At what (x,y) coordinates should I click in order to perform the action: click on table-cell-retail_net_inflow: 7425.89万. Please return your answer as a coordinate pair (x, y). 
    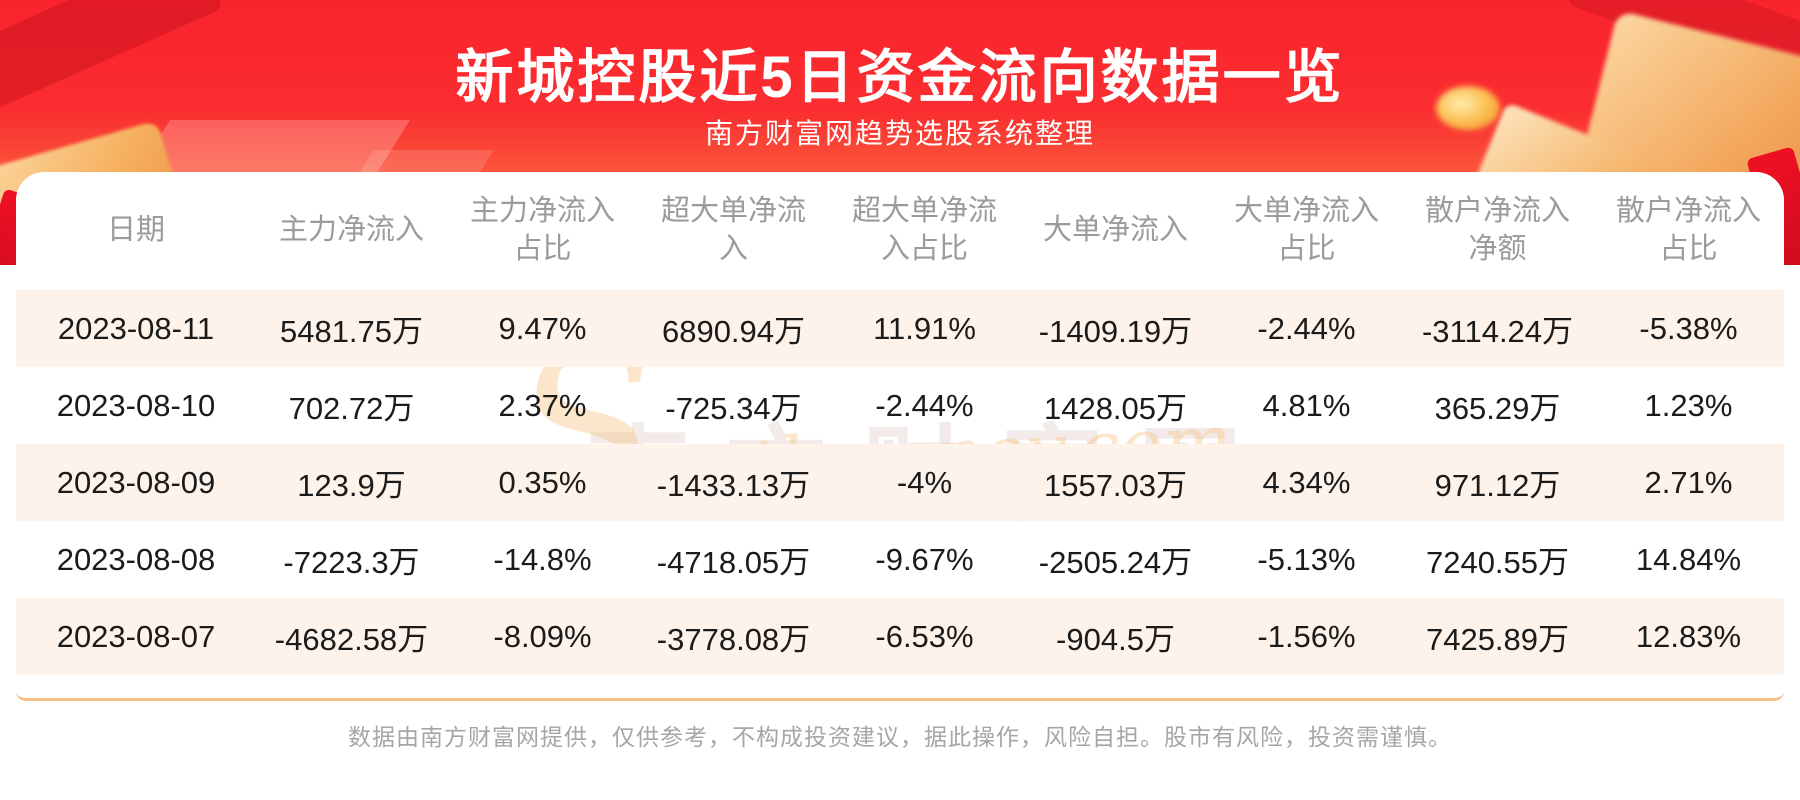
    Looking at the image, I should click on (1497, 639).